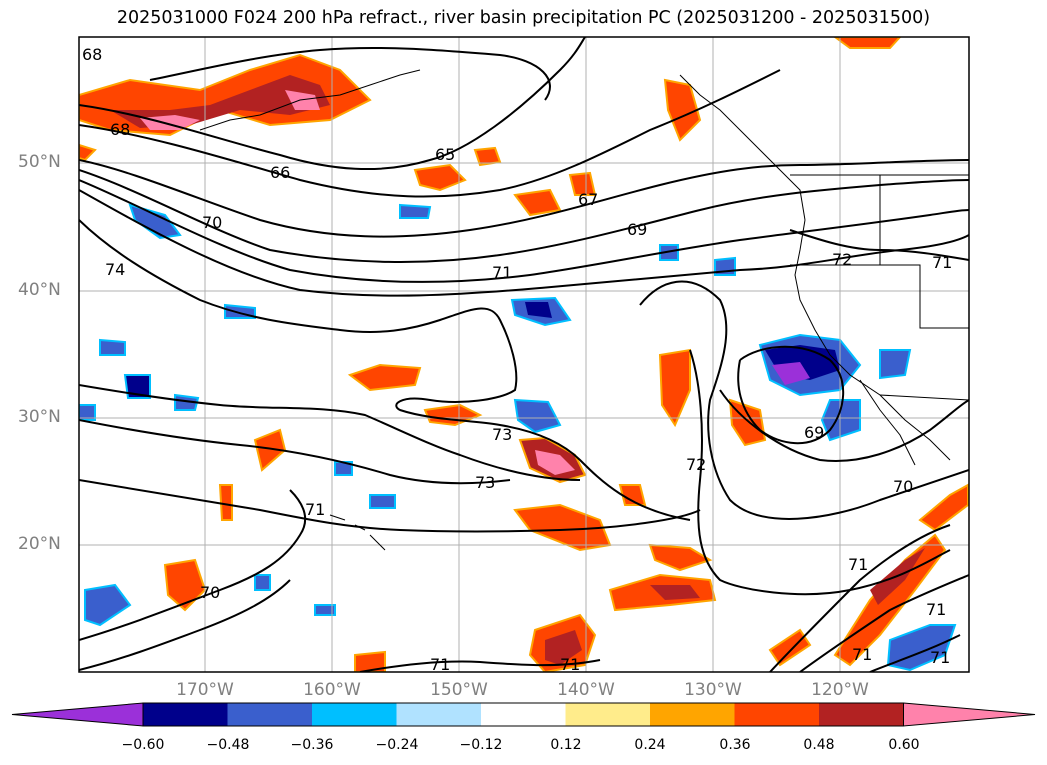 This screenshot has height=765, width=1047. I want to click on contour-label: 72, so click(842, 259).